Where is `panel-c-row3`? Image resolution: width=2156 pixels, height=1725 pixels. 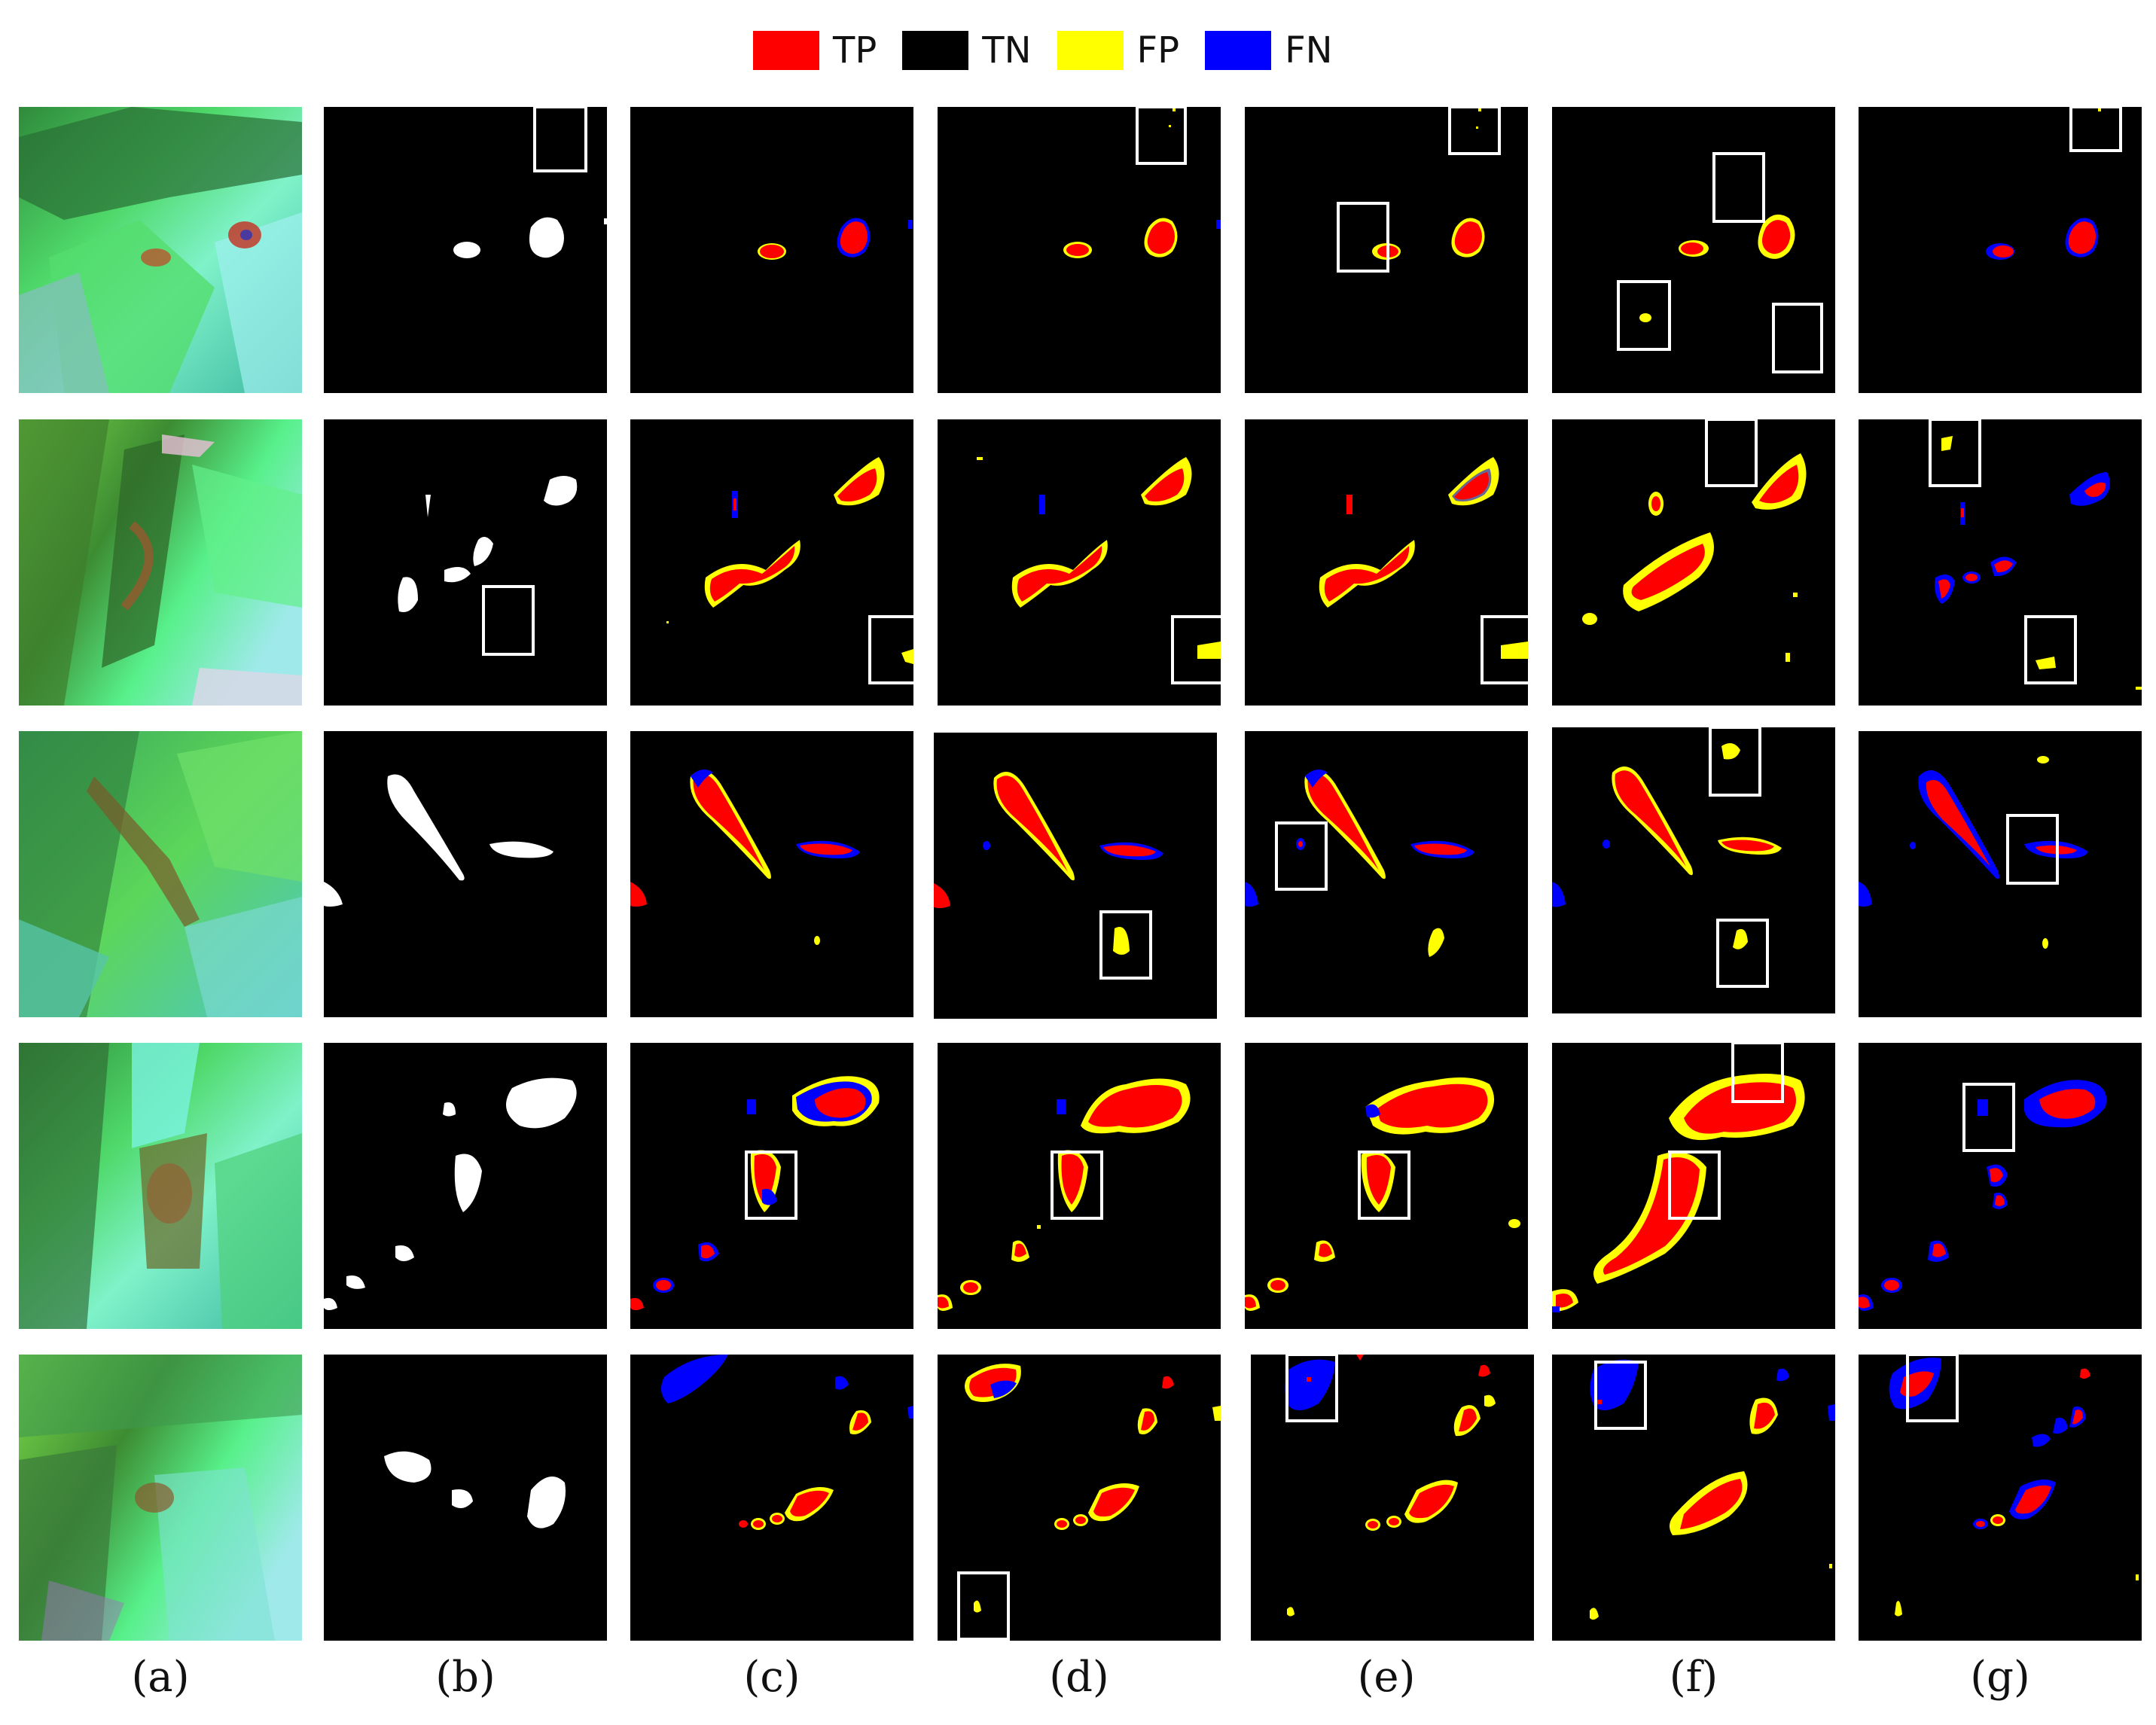 panel-c-row3 is located at coordinates (772, 874).